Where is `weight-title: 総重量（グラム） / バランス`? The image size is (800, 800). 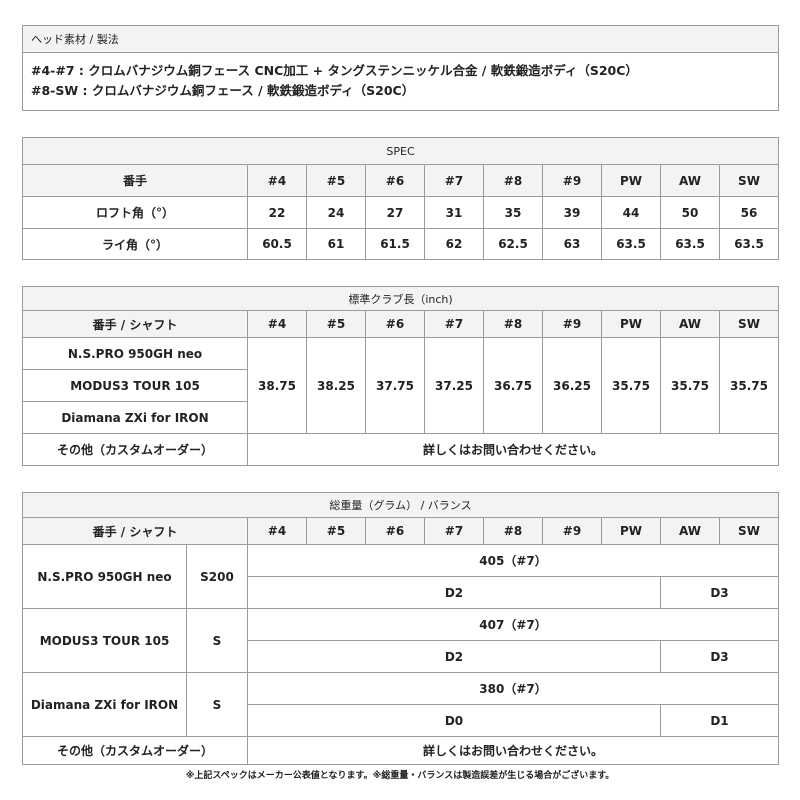 weight-title: 総重量（グラム） / バランス is located at coordinates (400, 505).